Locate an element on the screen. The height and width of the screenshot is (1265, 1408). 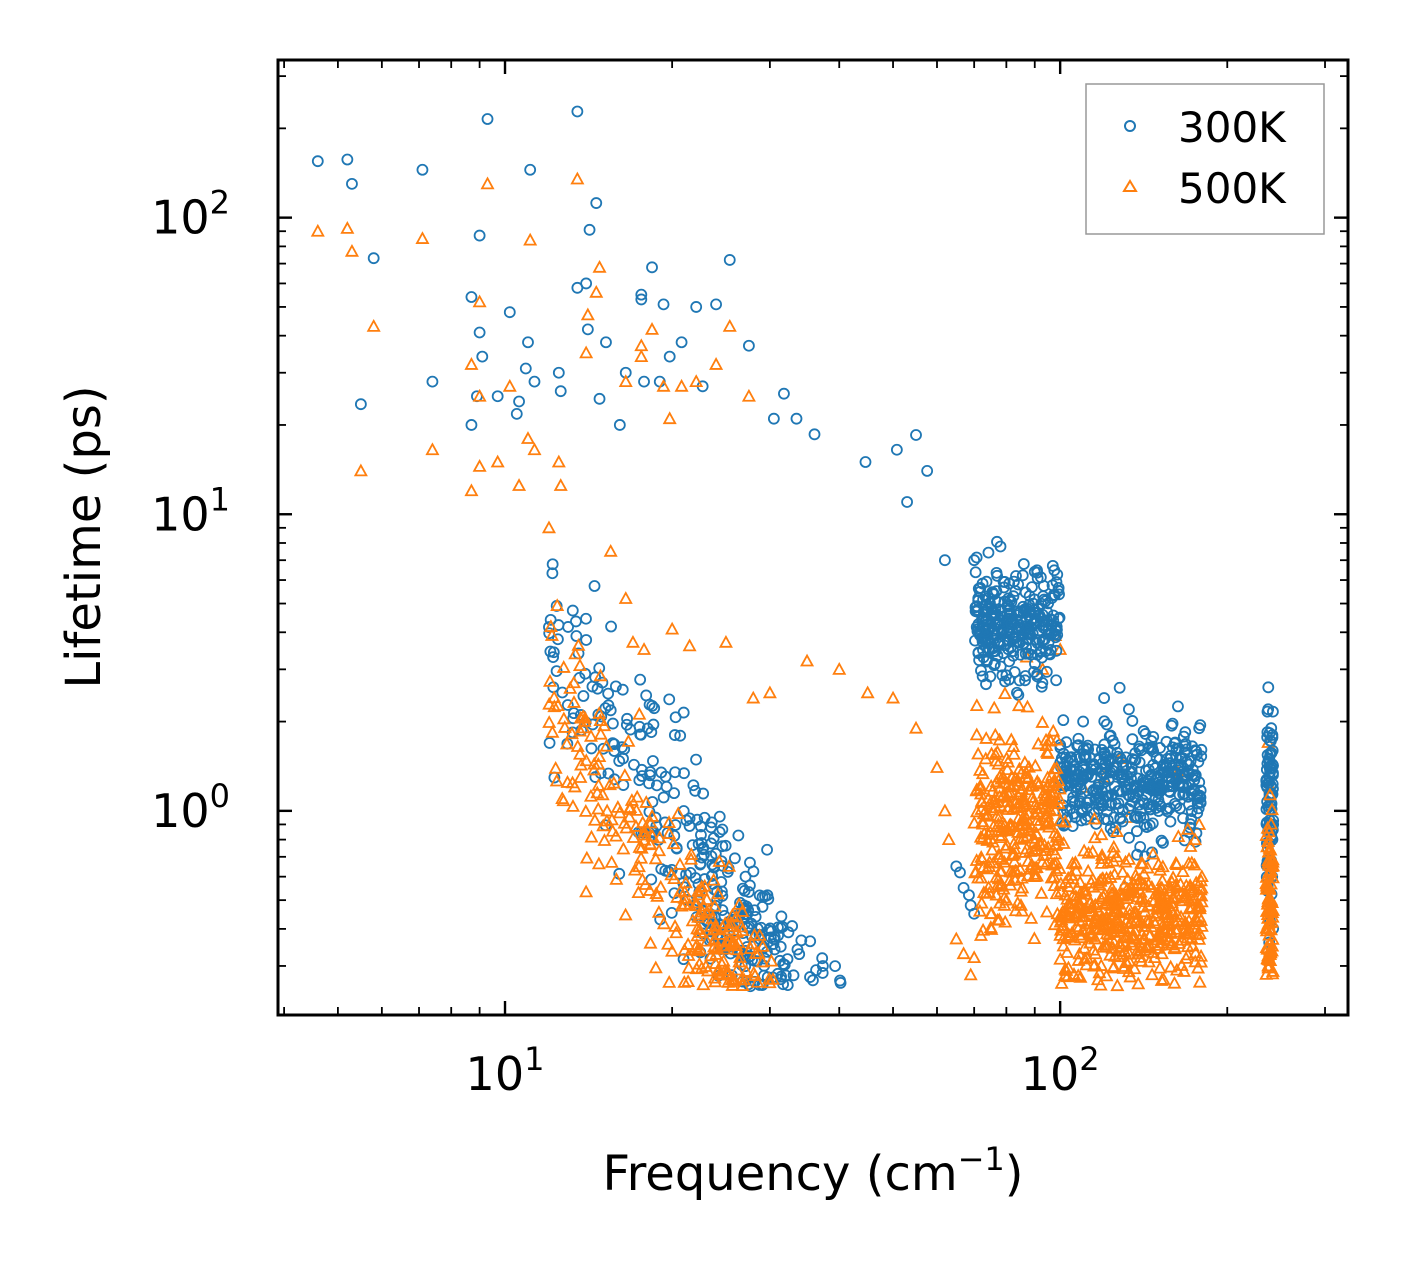
legend-marker-300K is located at coordinates (1130, 126).